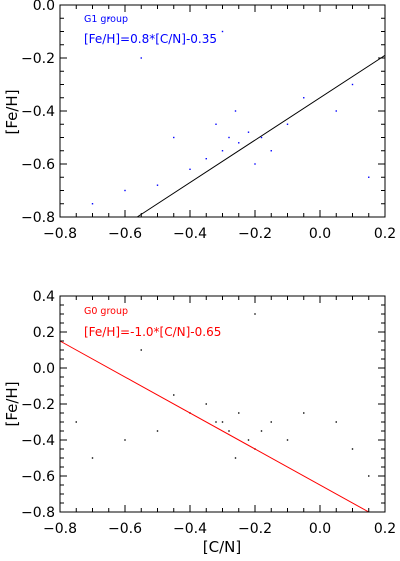  Describe the element at coordinates (38, 165) in the screenshot. I see `g1-y-tick-label: −0.6` at that location.